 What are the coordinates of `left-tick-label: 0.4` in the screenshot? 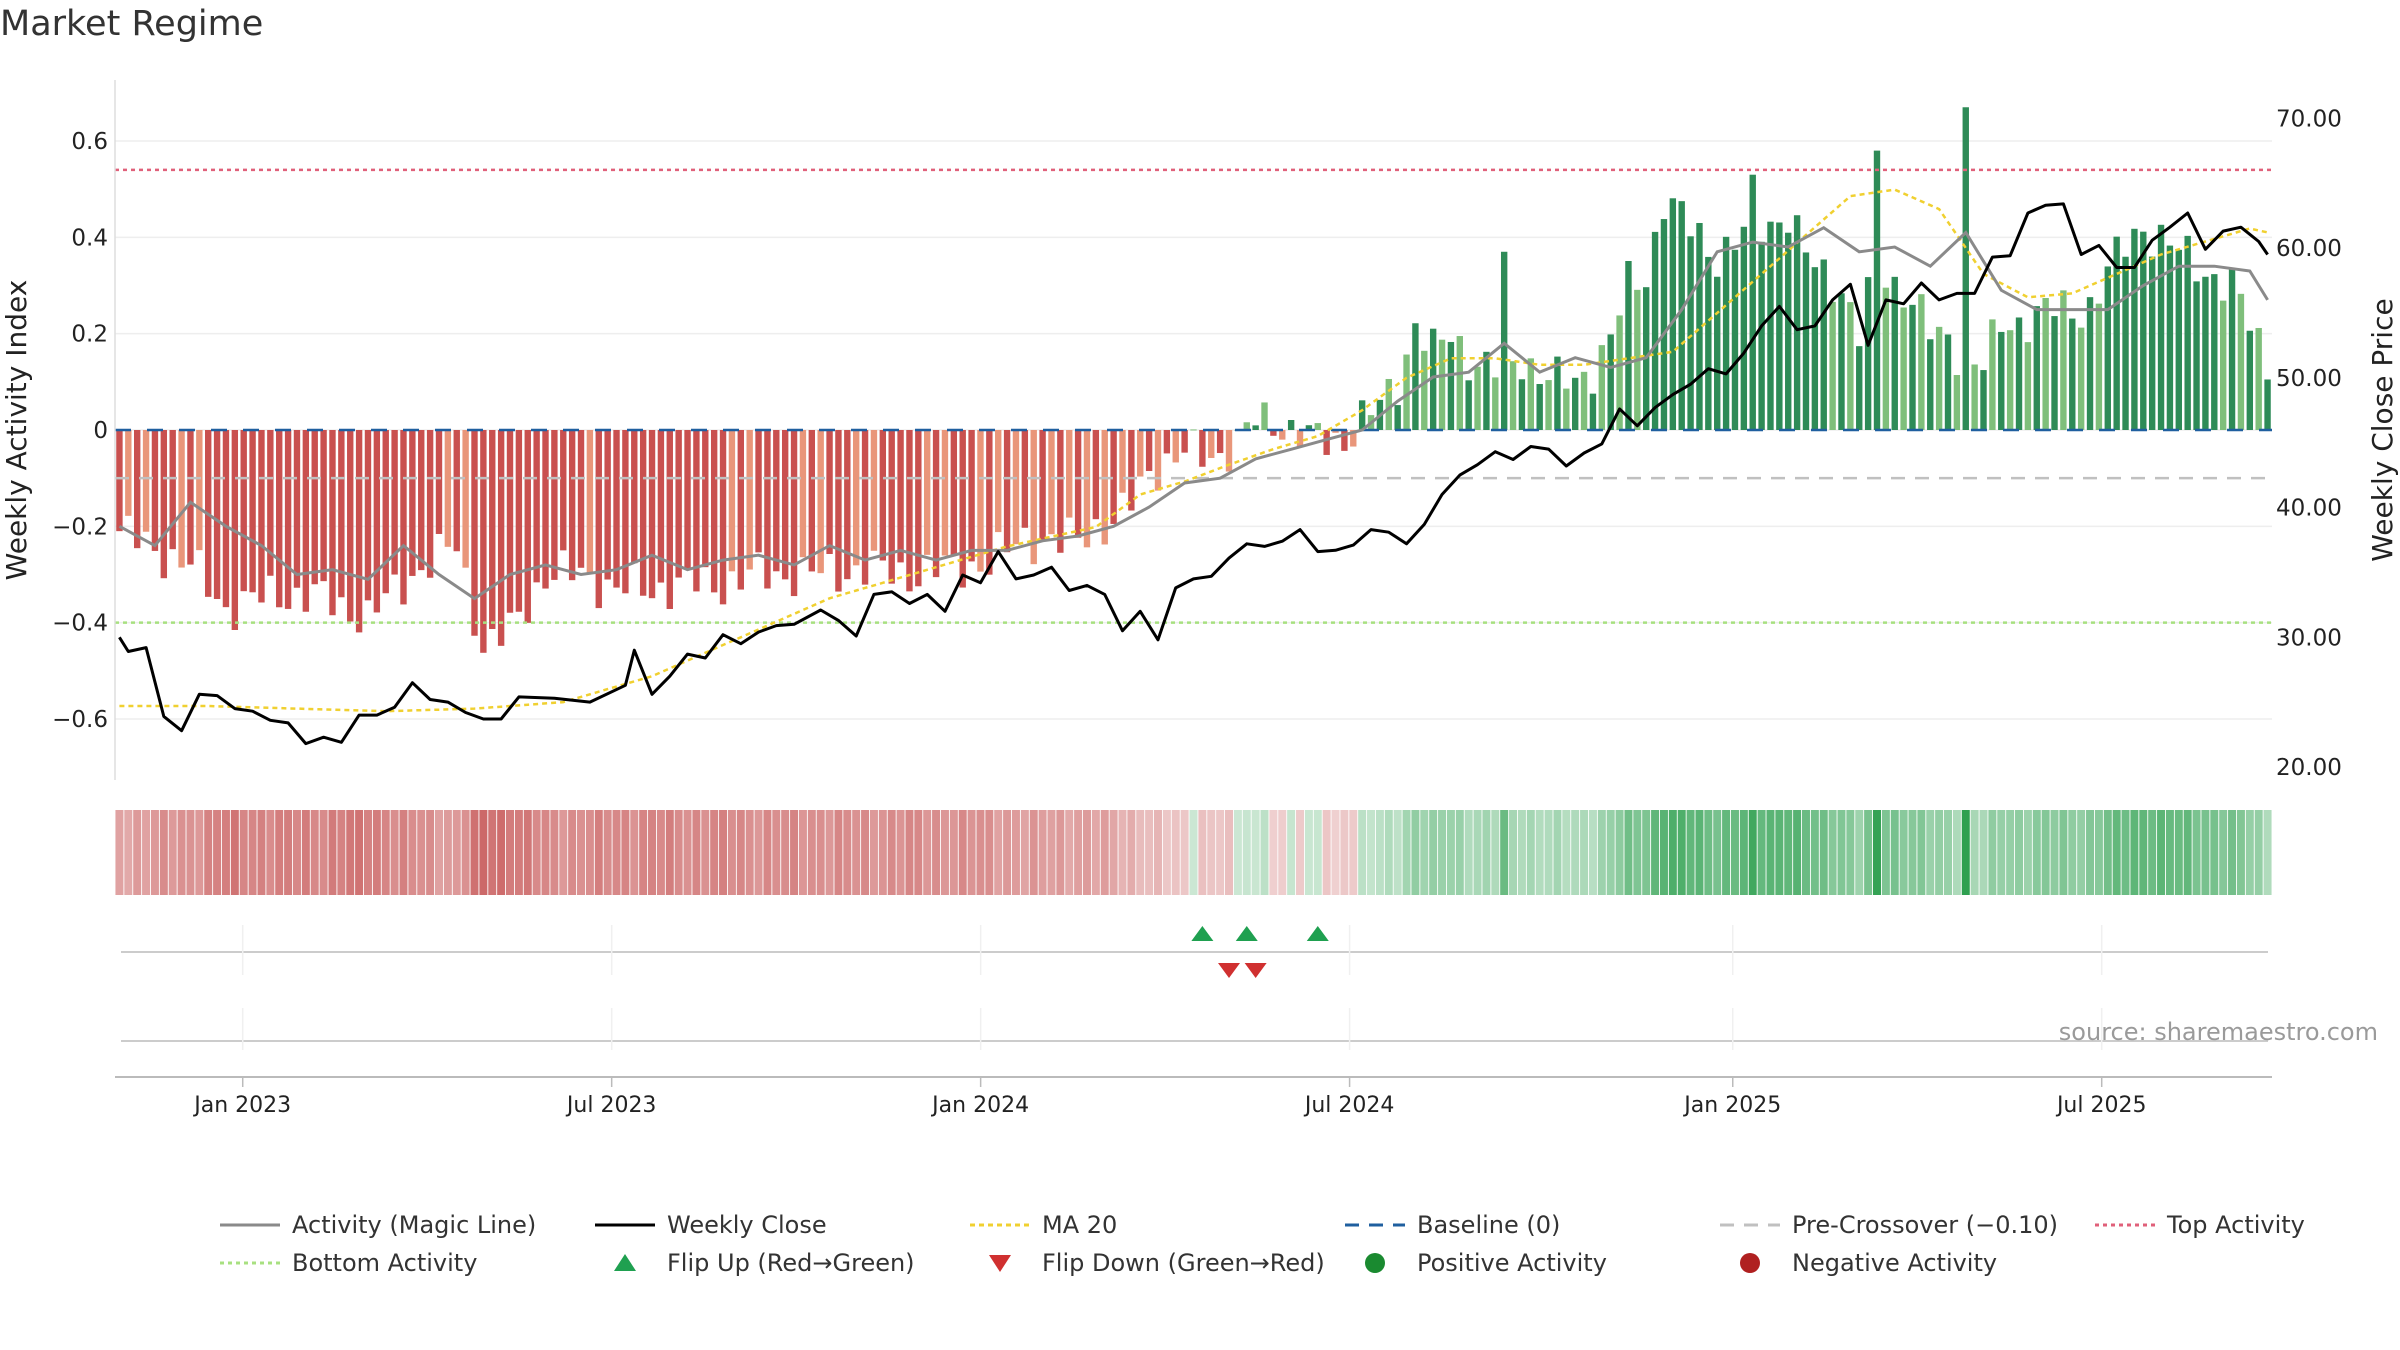 It's located at (89, 238).